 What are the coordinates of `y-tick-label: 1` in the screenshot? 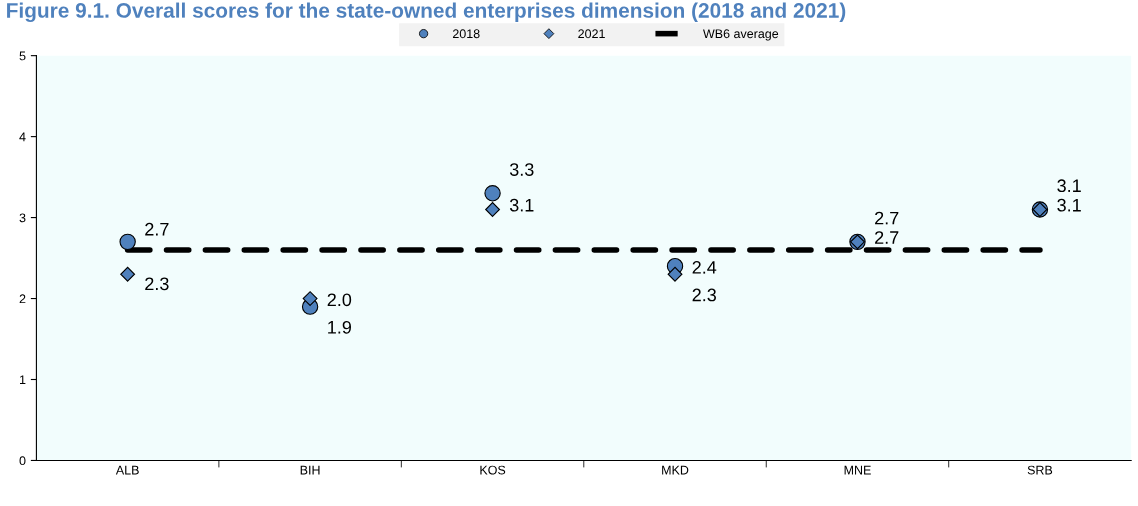 It's located at (23, 380).